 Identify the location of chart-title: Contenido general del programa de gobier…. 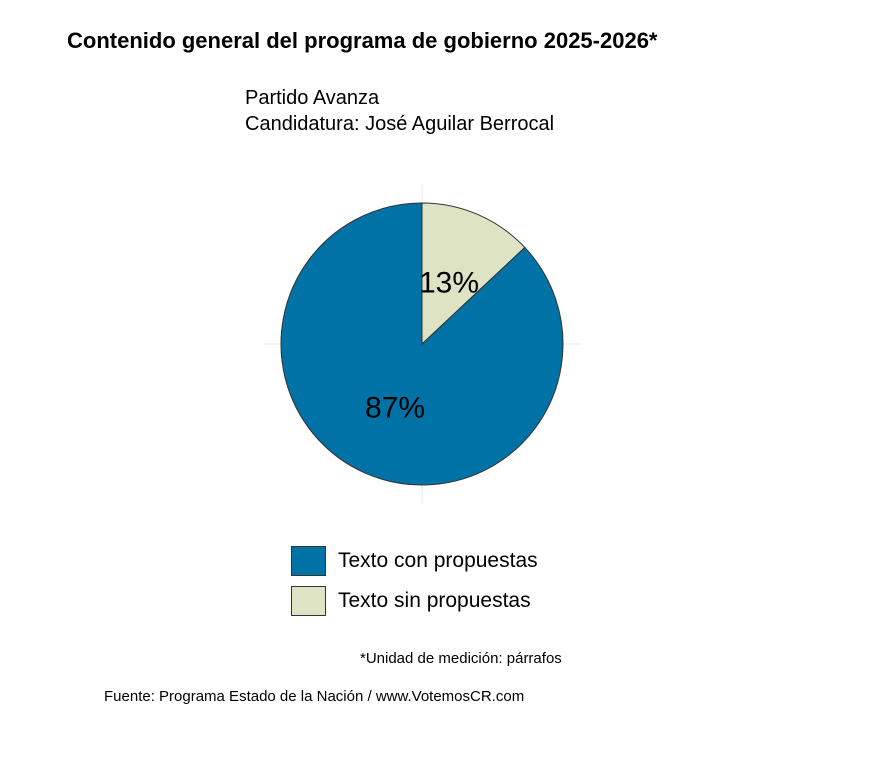
(362, 40).